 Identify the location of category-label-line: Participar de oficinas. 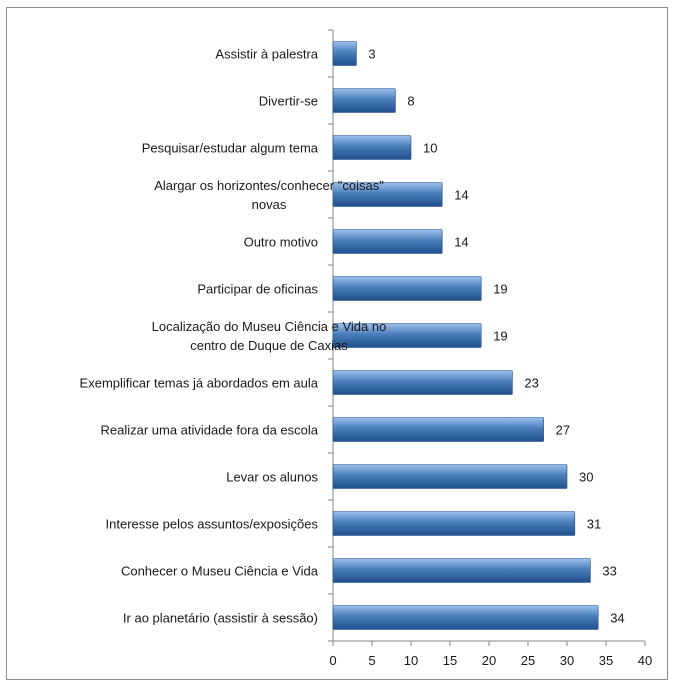
(257, 289).